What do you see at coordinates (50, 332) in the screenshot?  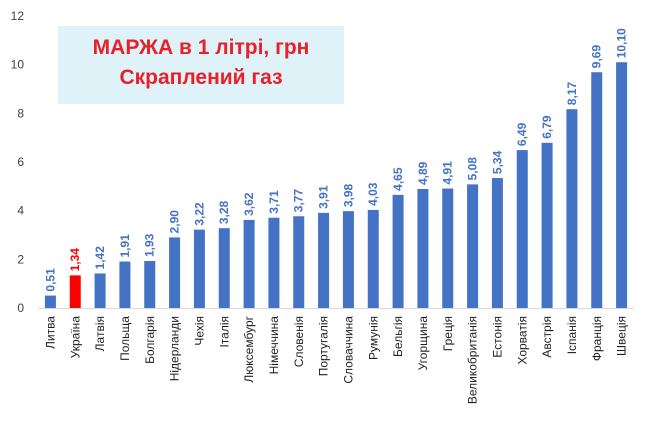 I see `x-tick-label: Литва` at bounding box center [50, 332].